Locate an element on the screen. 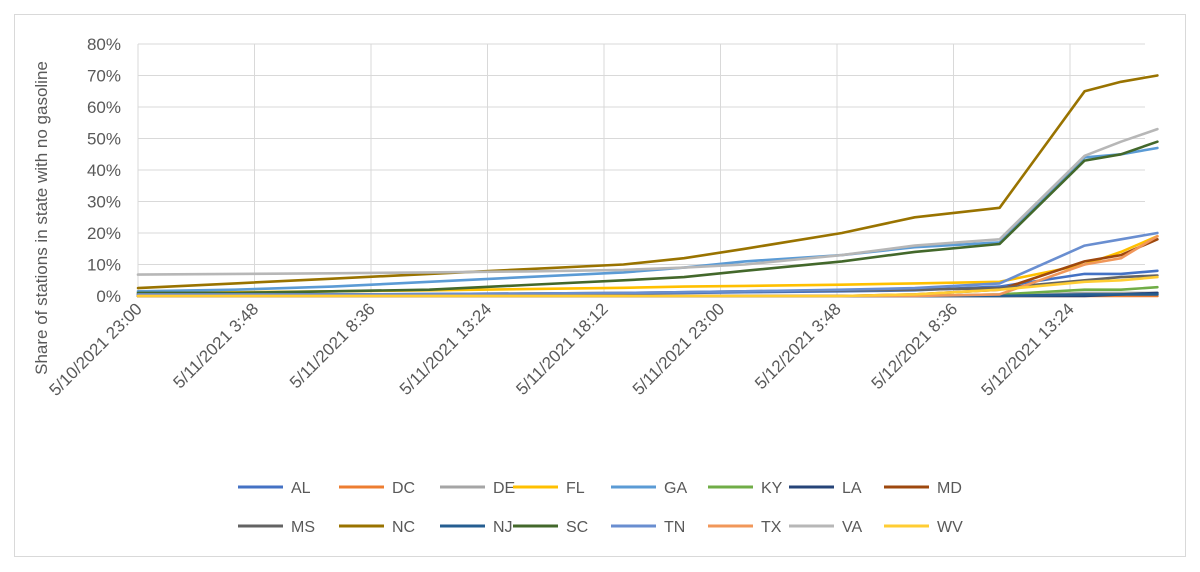 The height and width of the screenshot is (572, 1200). legend-entry-de: DE is located at coordinates (477, 488).